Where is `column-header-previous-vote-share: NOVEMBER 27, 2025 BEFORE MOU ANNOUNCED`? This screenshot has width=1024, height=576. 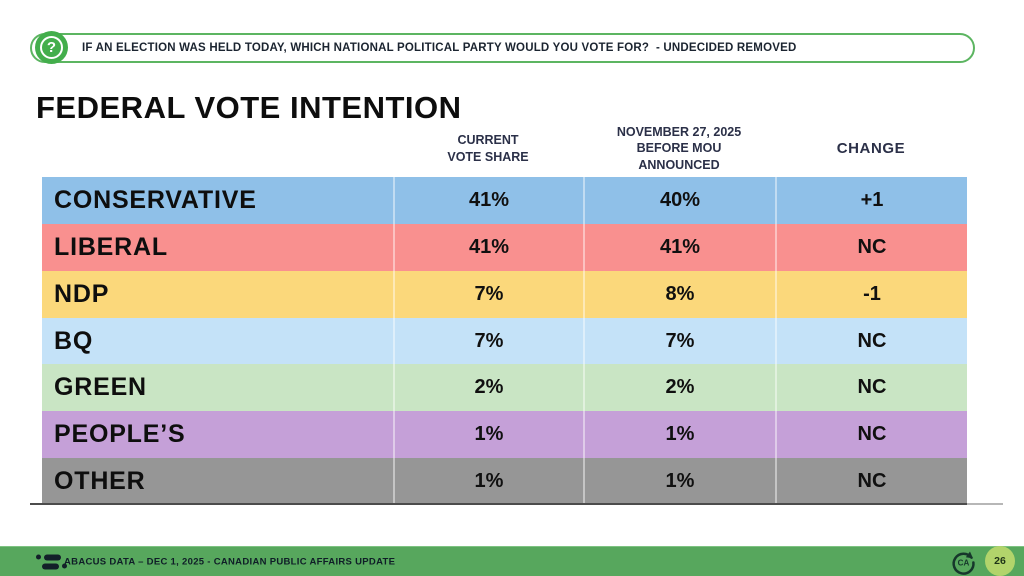 column-header-previous-vote-share: NOVEMBER 27, 2025 BEFORE MOU ANNOUNCED is located at coordinates (679, 148).